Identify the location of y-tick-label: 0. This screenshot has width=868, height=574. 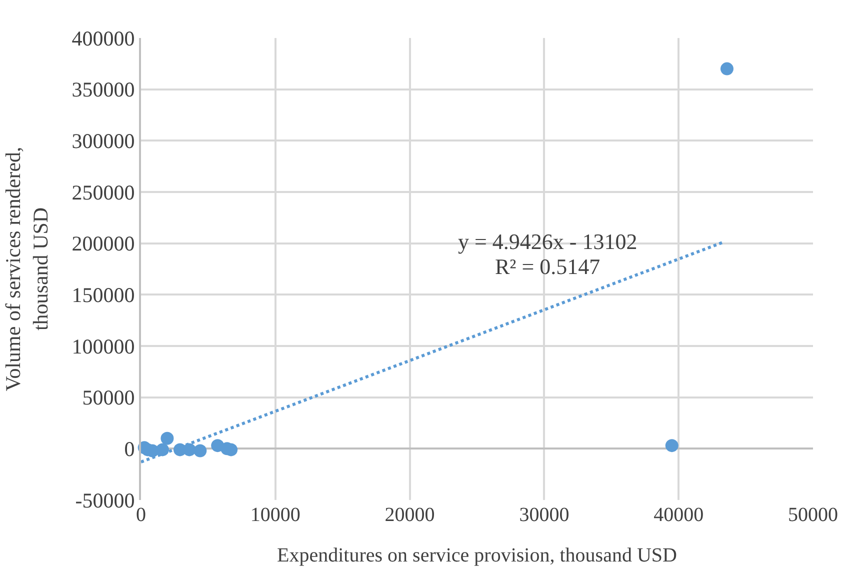
(129, 449).